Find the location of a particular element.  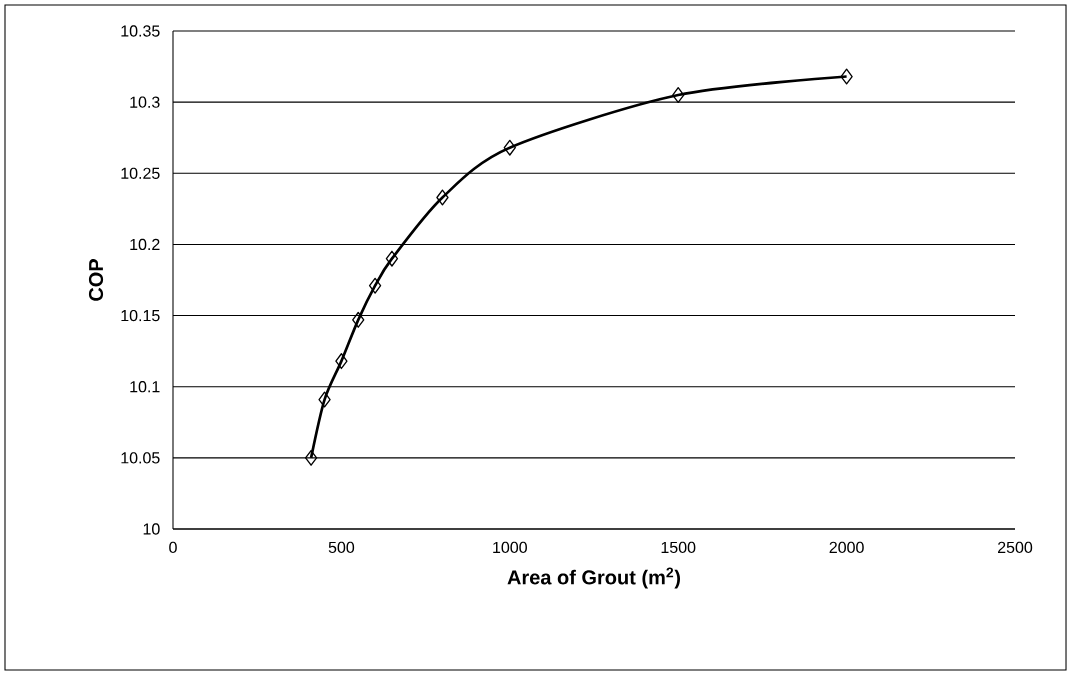

y-tick-label: 10.1 is located at coordinates (145, 387).